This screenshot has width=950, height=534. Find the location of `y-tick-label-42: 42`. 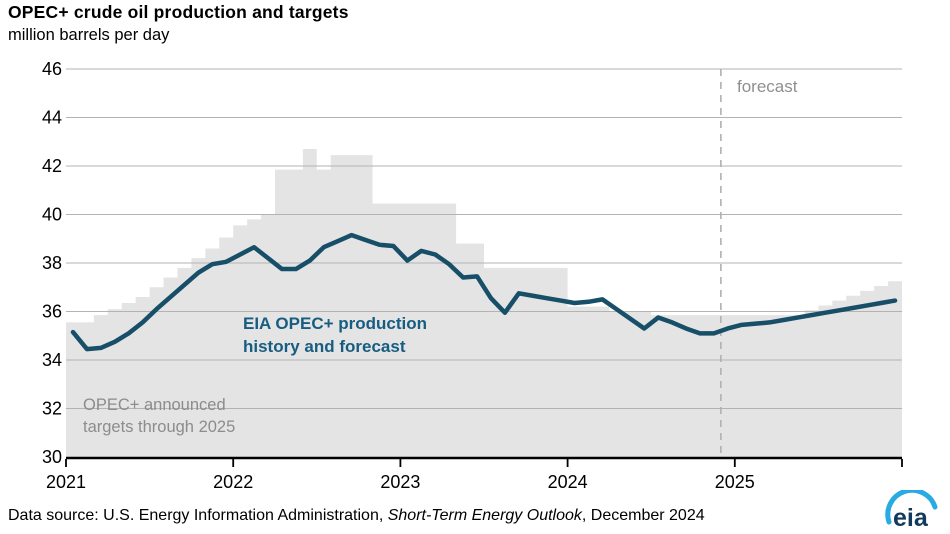

y-tick-label-42: 42 is located at coordinates (52, 166).